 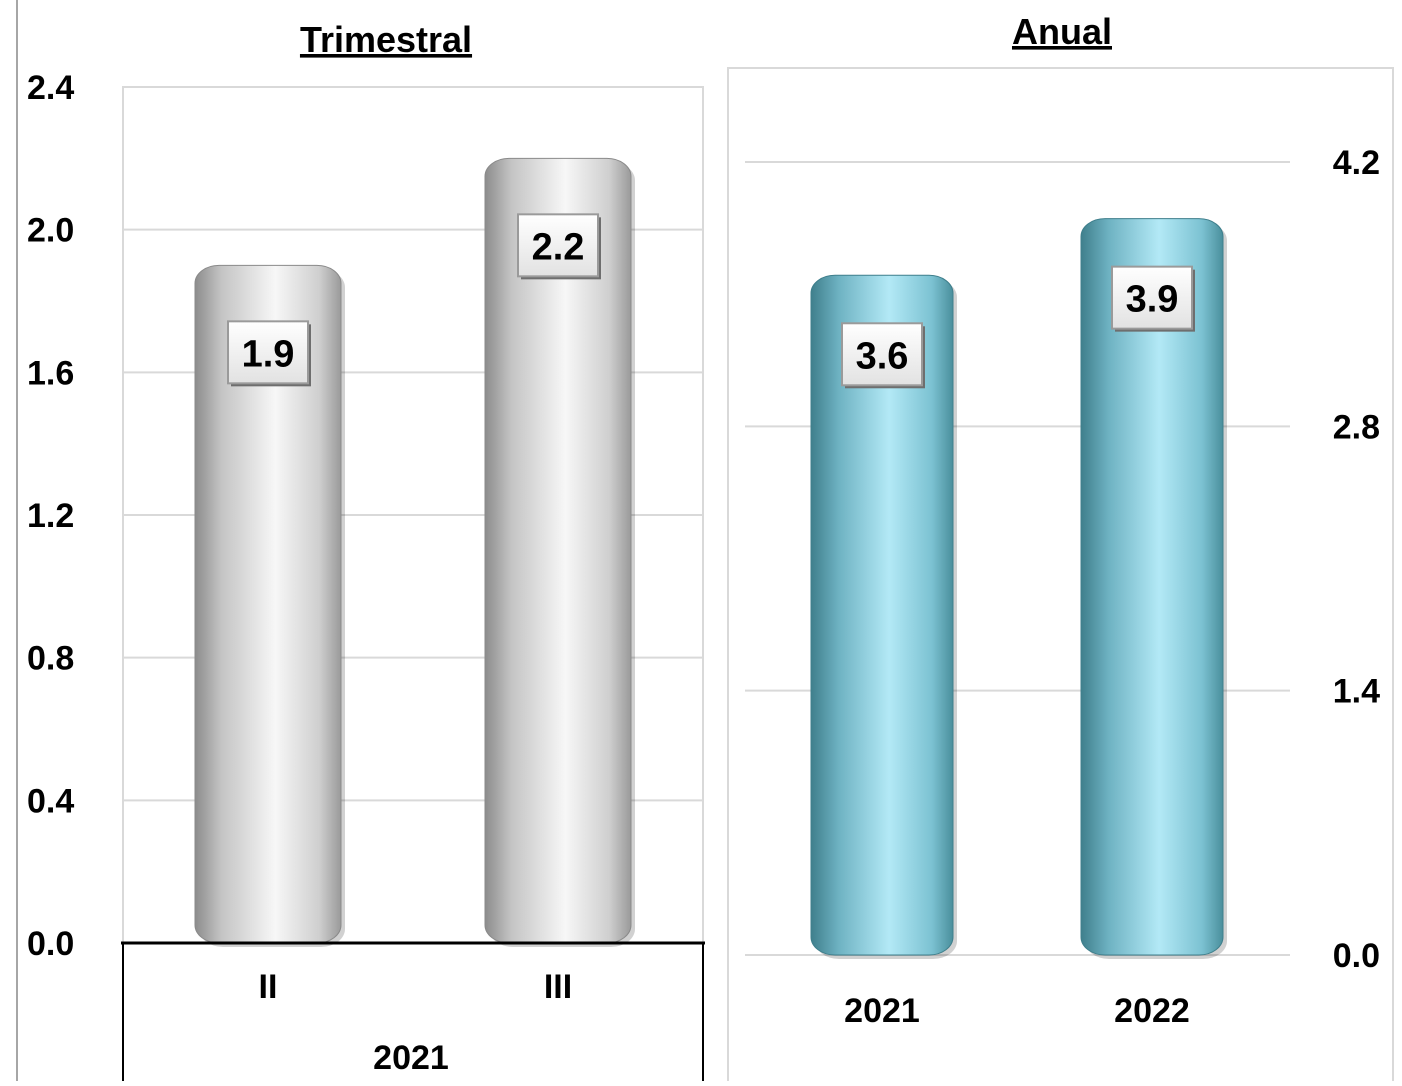 What do you see at coordinates (50, 231) in the screenshot?
I see `y-tick-label: 2.0` at bounding box center [50, 231].